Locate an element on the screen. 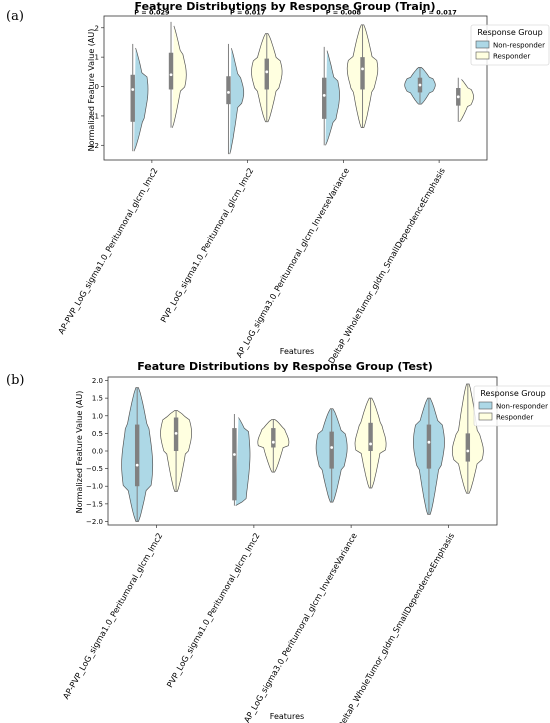  panel-a-frame is located at coordinates (295, 88).